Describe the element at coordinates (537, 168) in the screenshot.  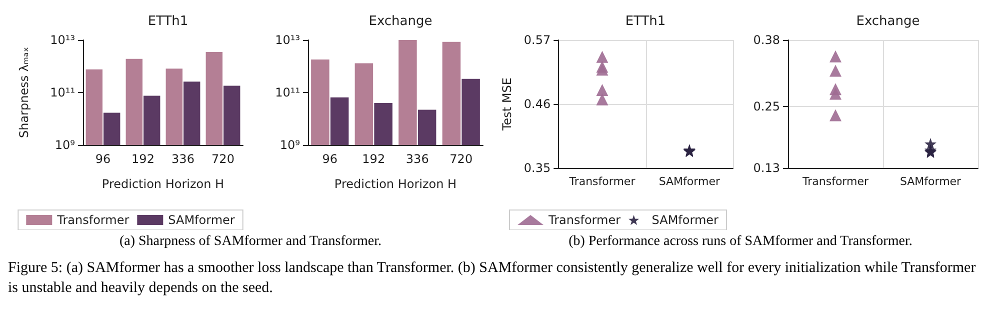
I see `y-tick-label: 0.35` at that location.